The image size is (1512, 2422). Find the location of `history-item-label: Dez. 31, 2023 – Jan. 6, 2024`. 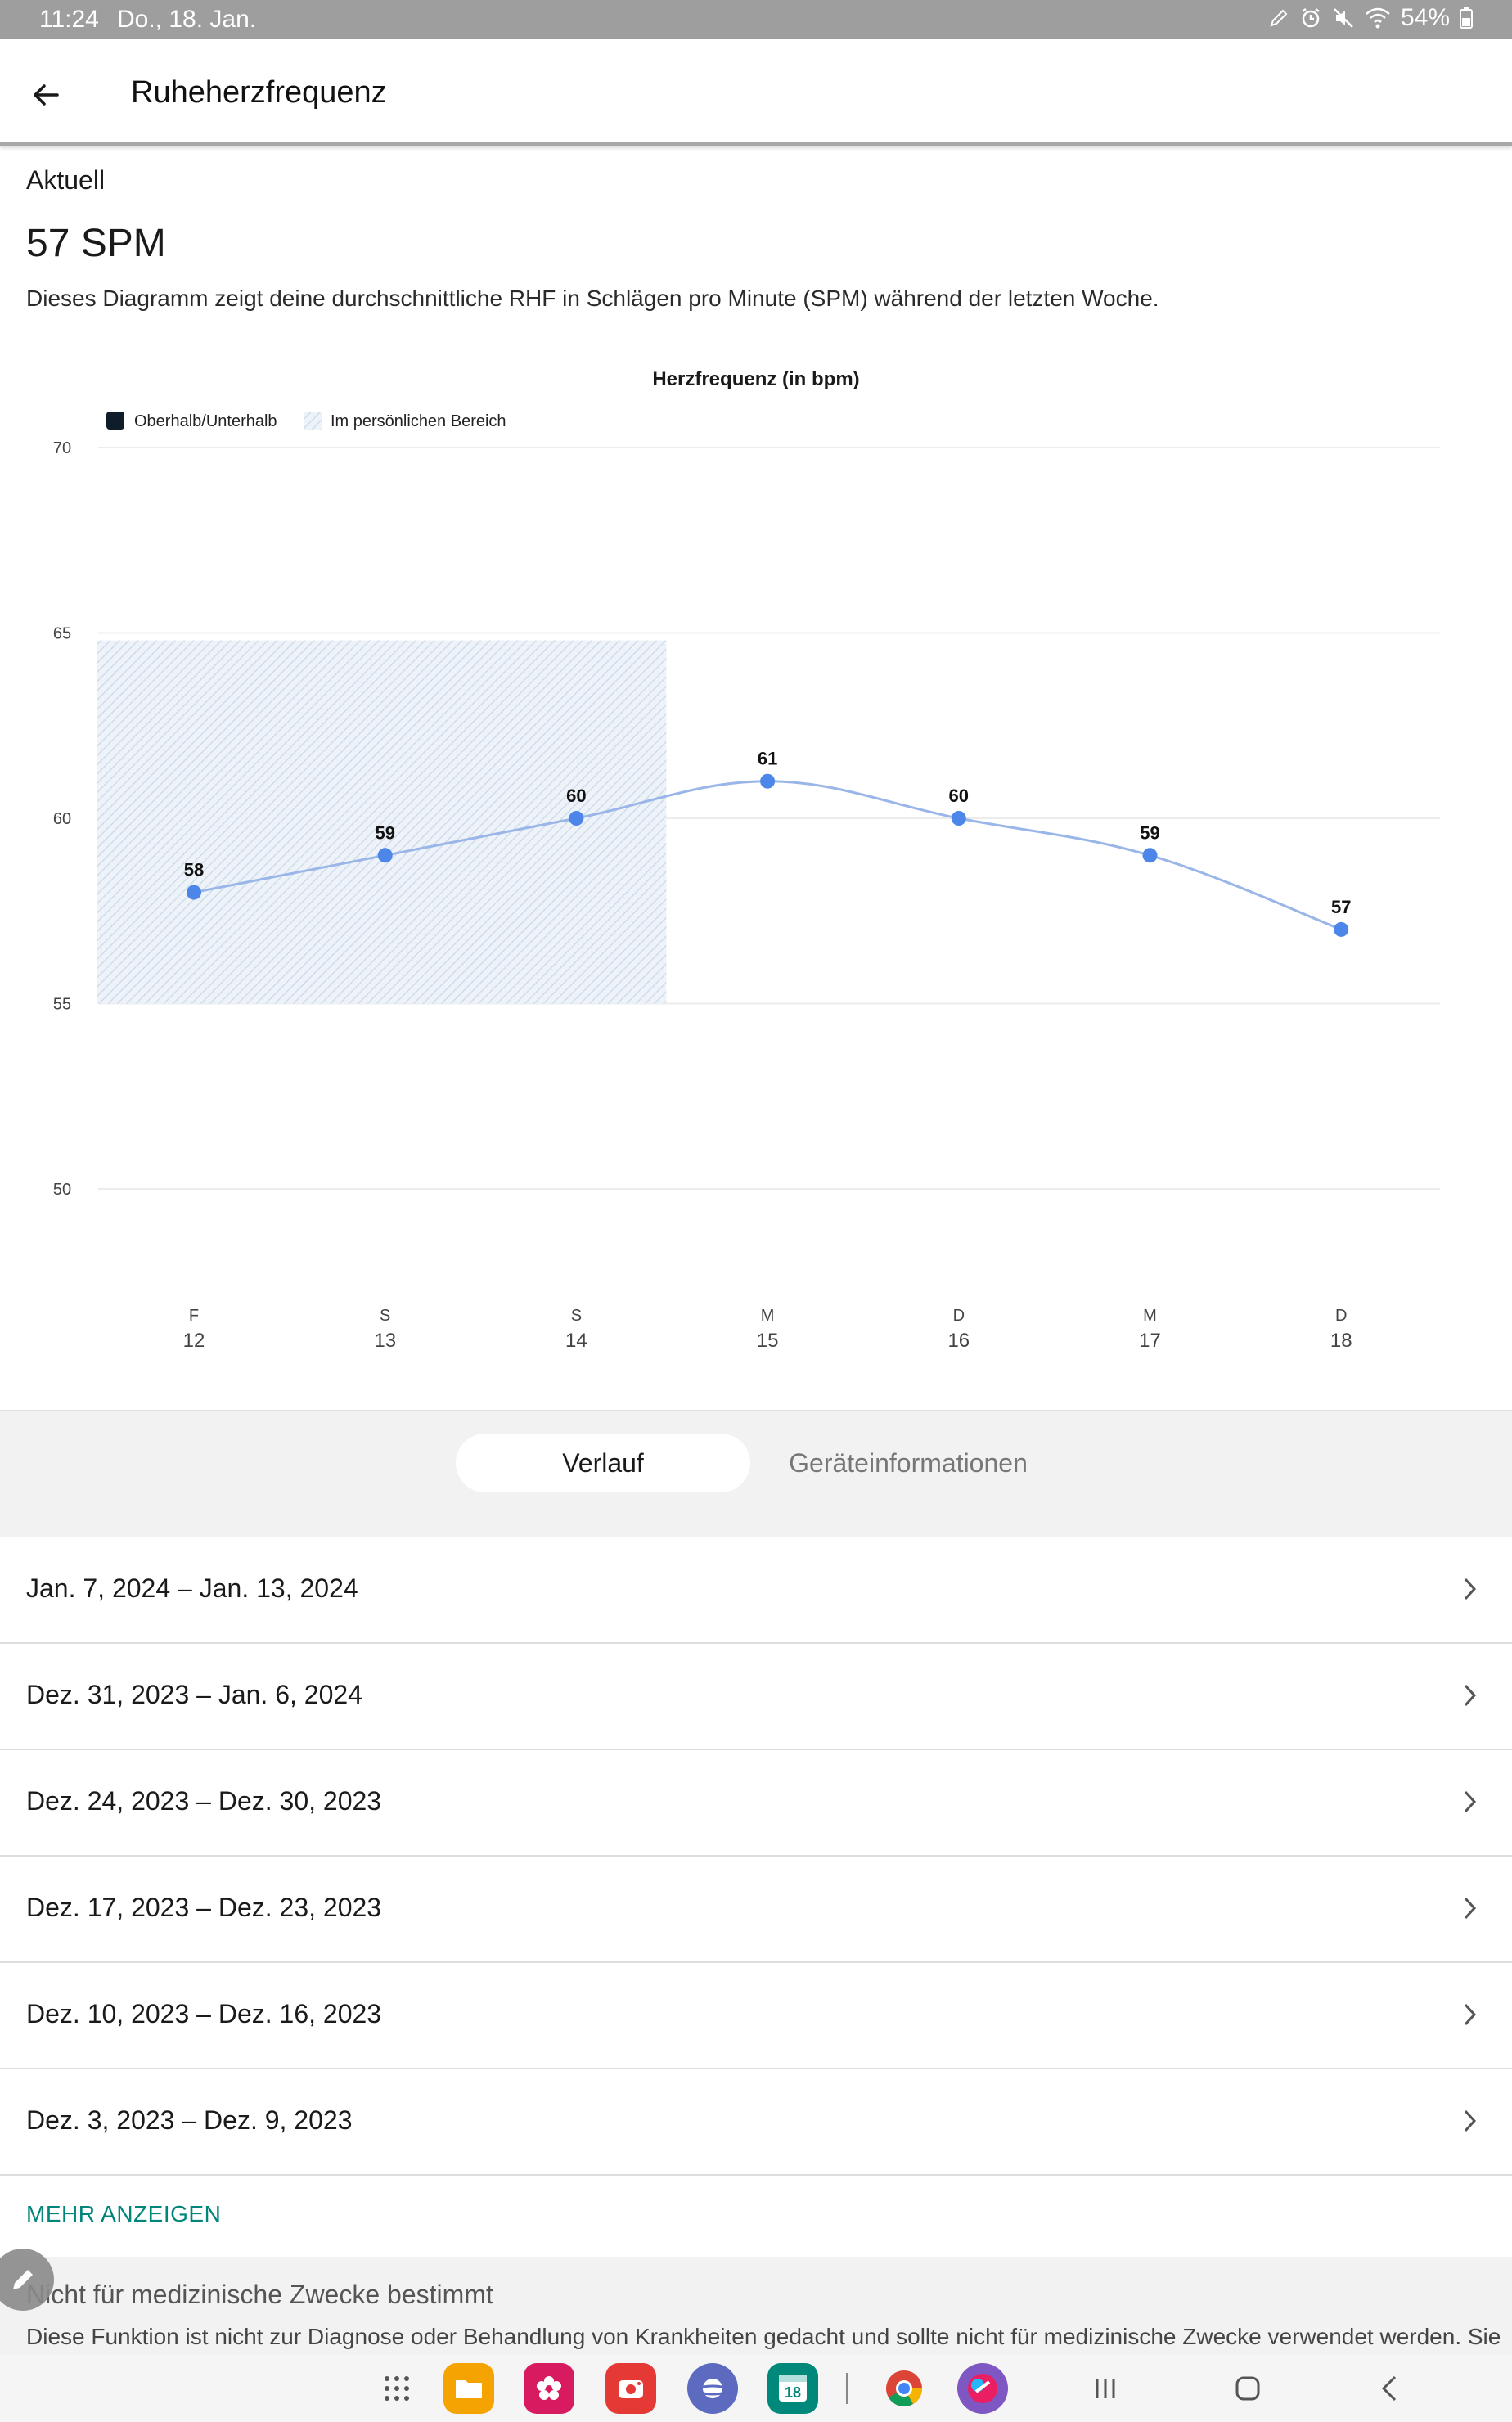

history-item-label: Dez. 31, 2023 – Jan. 6, 2024 is located at coordinates (194, 1695).